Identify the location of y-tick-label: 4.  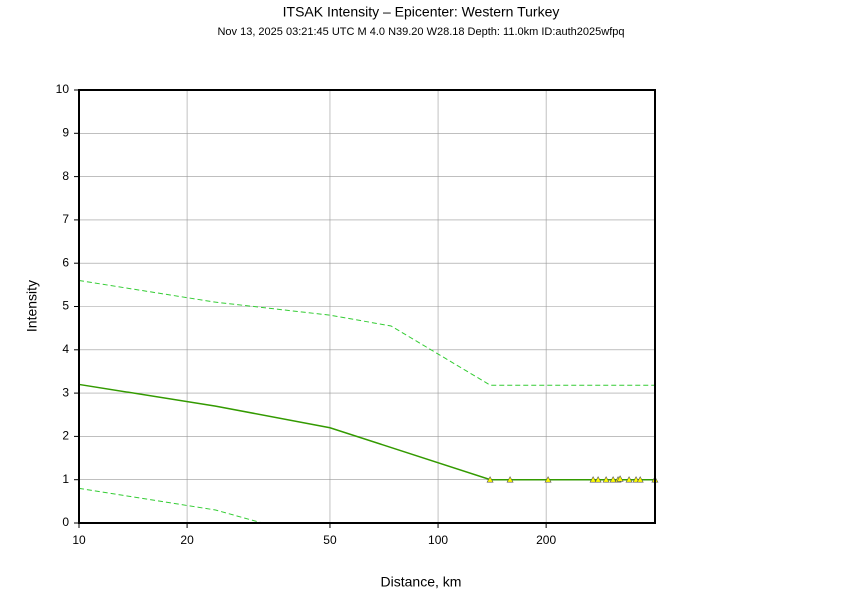
(65, 349).